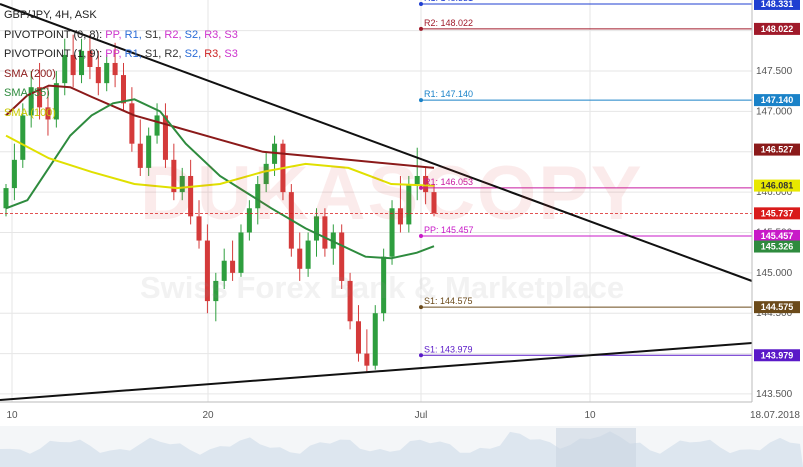 Image resolution: width=803 pixels, height=467 pixels. I want to click on indicator-badge-text: 146.081, so click(777, 186).